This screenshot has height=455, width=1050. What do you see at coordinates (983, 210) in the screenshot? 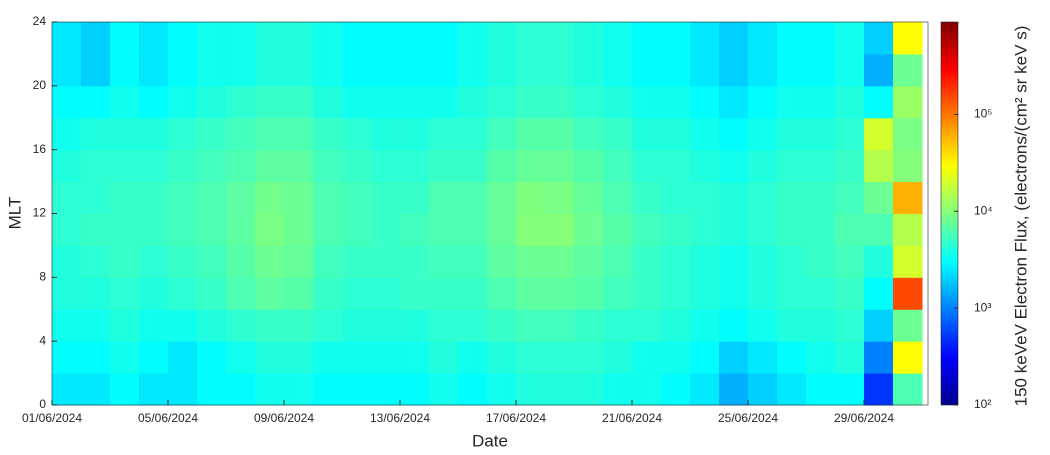
I see `colorbar-tick-label: 10⁴` at bounding box center [983, 210].